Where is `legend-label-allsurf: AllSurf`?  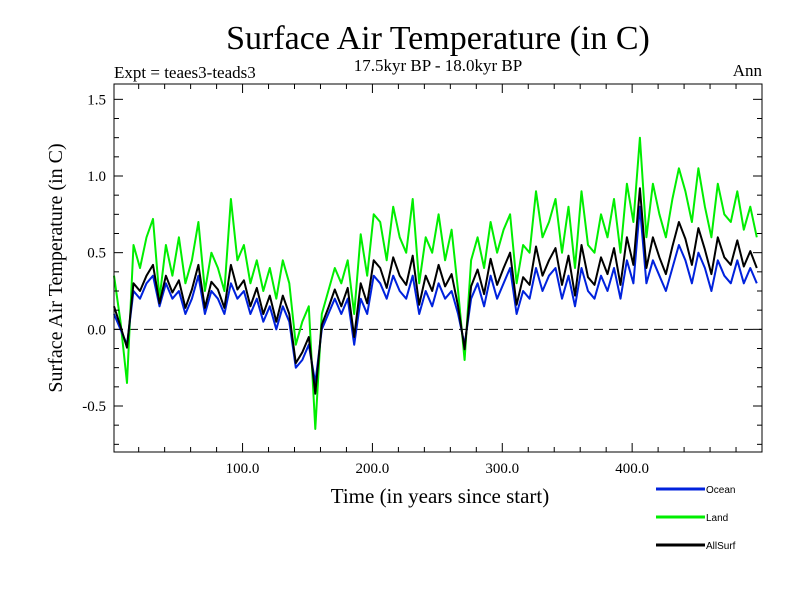 legend-label-allsurf: AllSurf is located at coordinates (721, 546).